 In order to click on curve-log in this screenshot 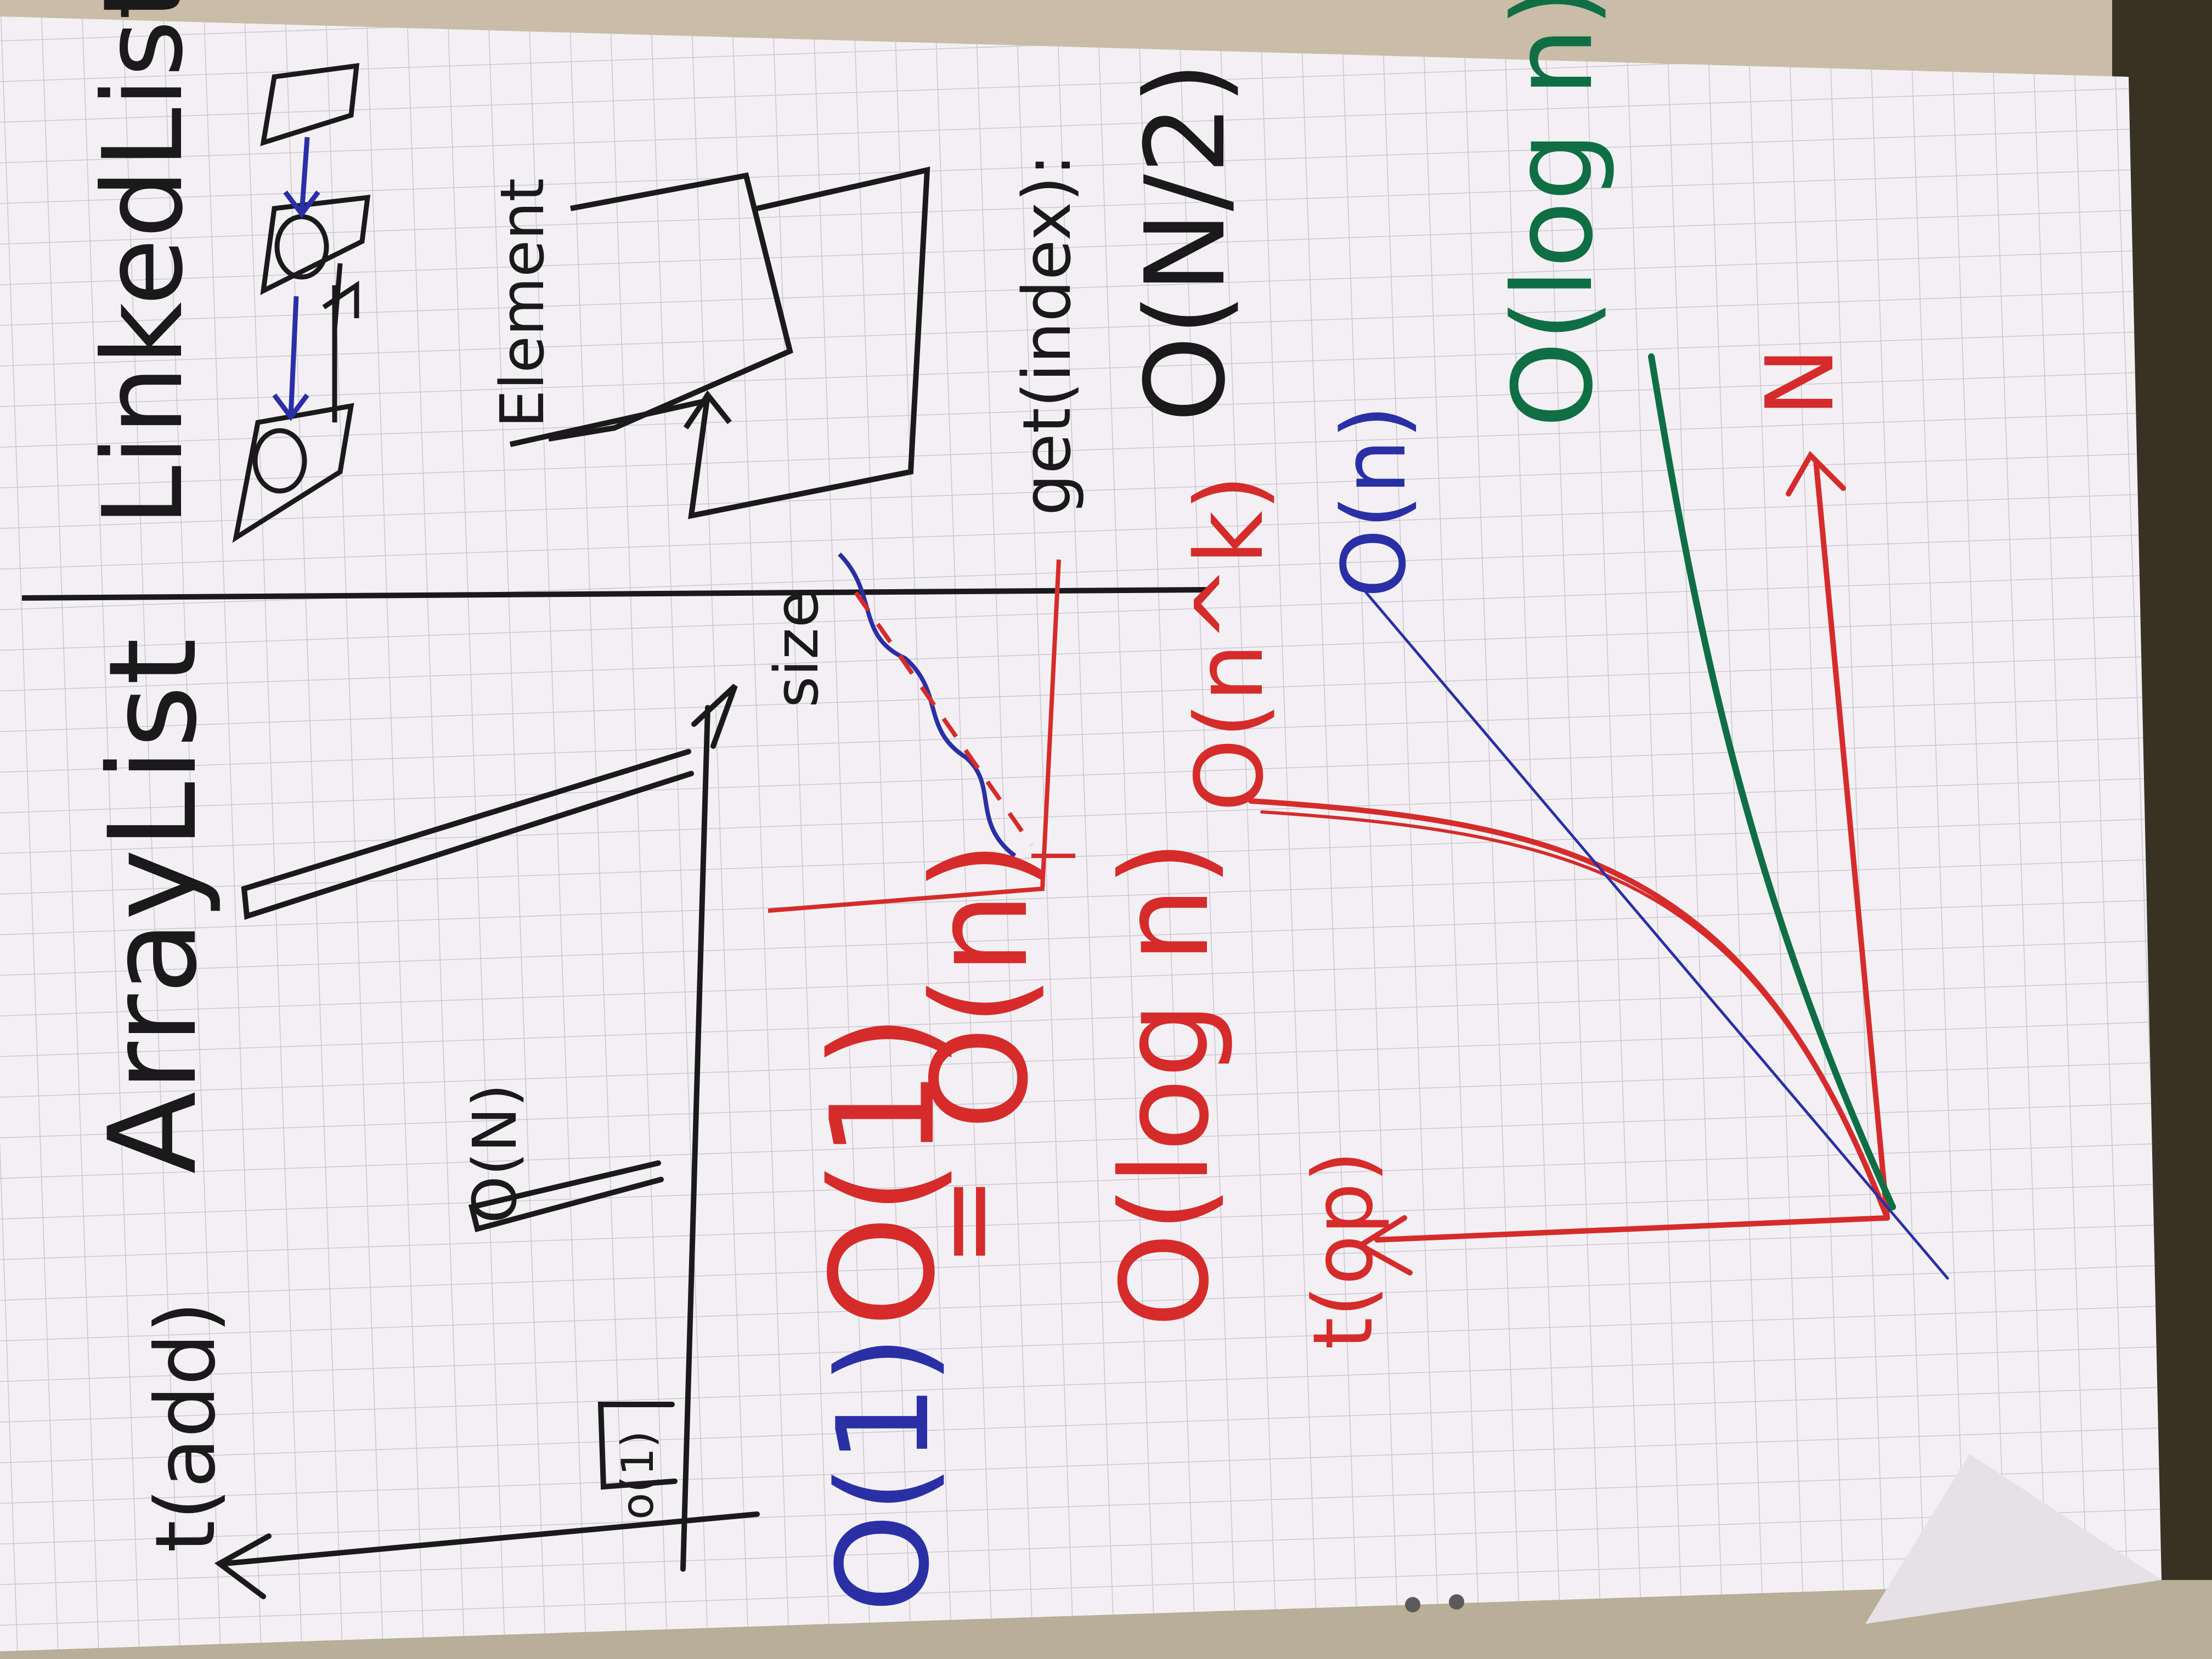, I will do `click(1772, 782)`.